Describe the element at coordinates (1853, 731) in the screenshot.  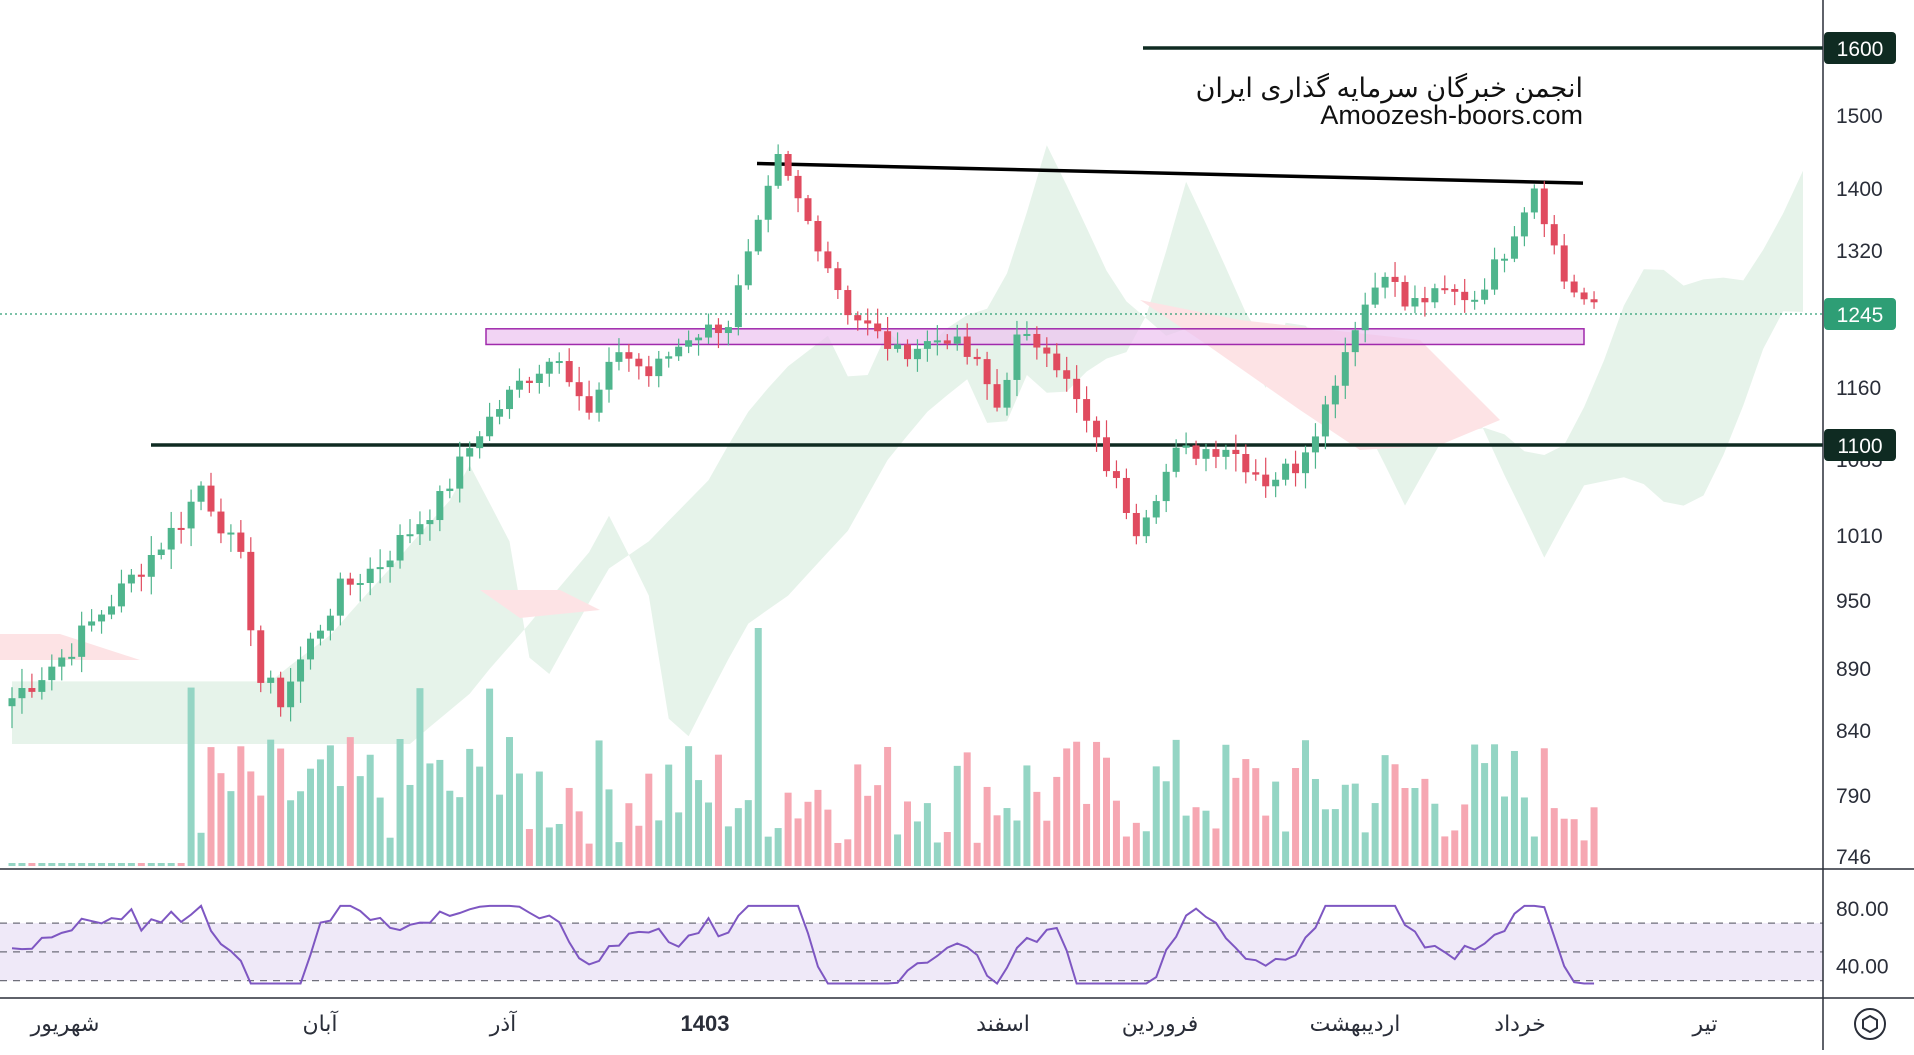
I see `price-tick-label: 840` at that location.